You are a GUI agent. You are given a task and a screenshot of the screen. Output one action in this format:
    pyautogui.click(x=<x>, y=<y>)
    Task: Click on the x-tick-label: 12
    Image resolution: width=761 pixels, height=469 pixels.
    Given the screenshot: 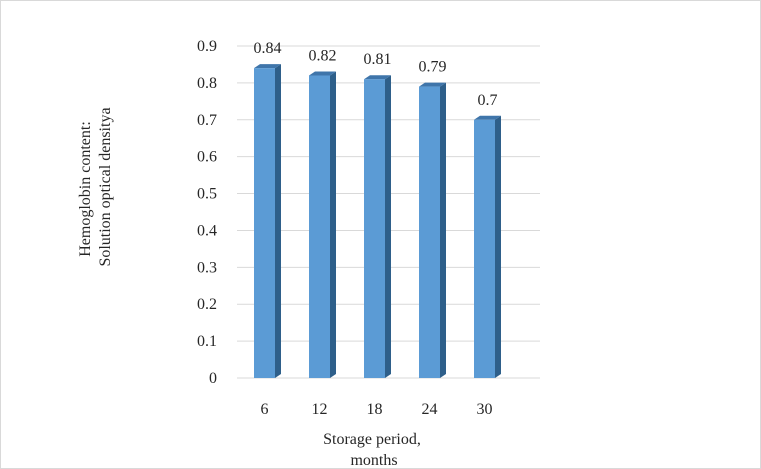 What is the action you would take?
    pyautogui.click(x=320, y=409)
    